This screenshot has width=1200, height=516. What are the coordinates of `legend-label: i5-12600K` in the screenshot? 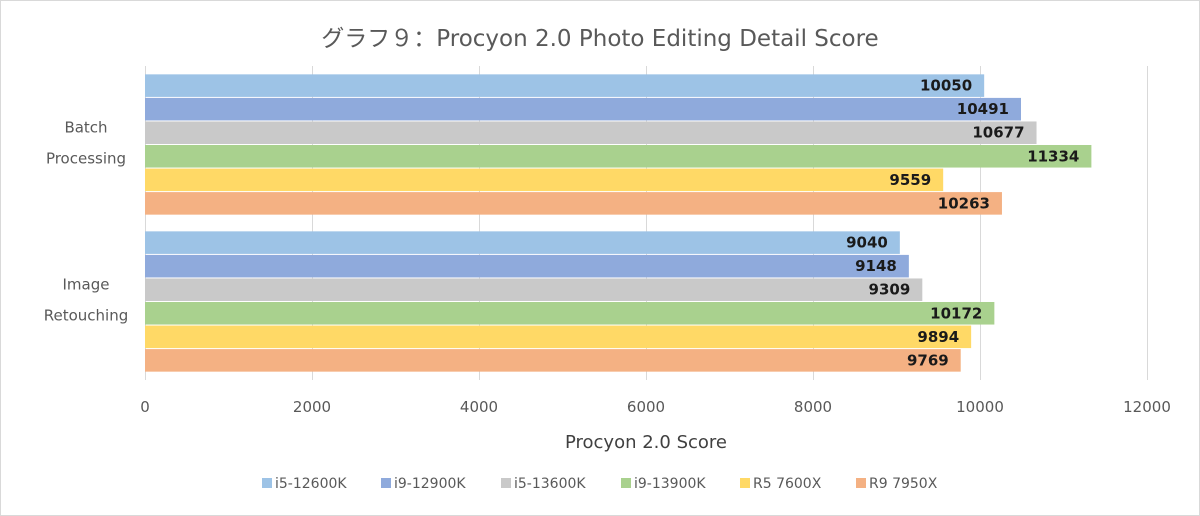 It's located at (311, 484).